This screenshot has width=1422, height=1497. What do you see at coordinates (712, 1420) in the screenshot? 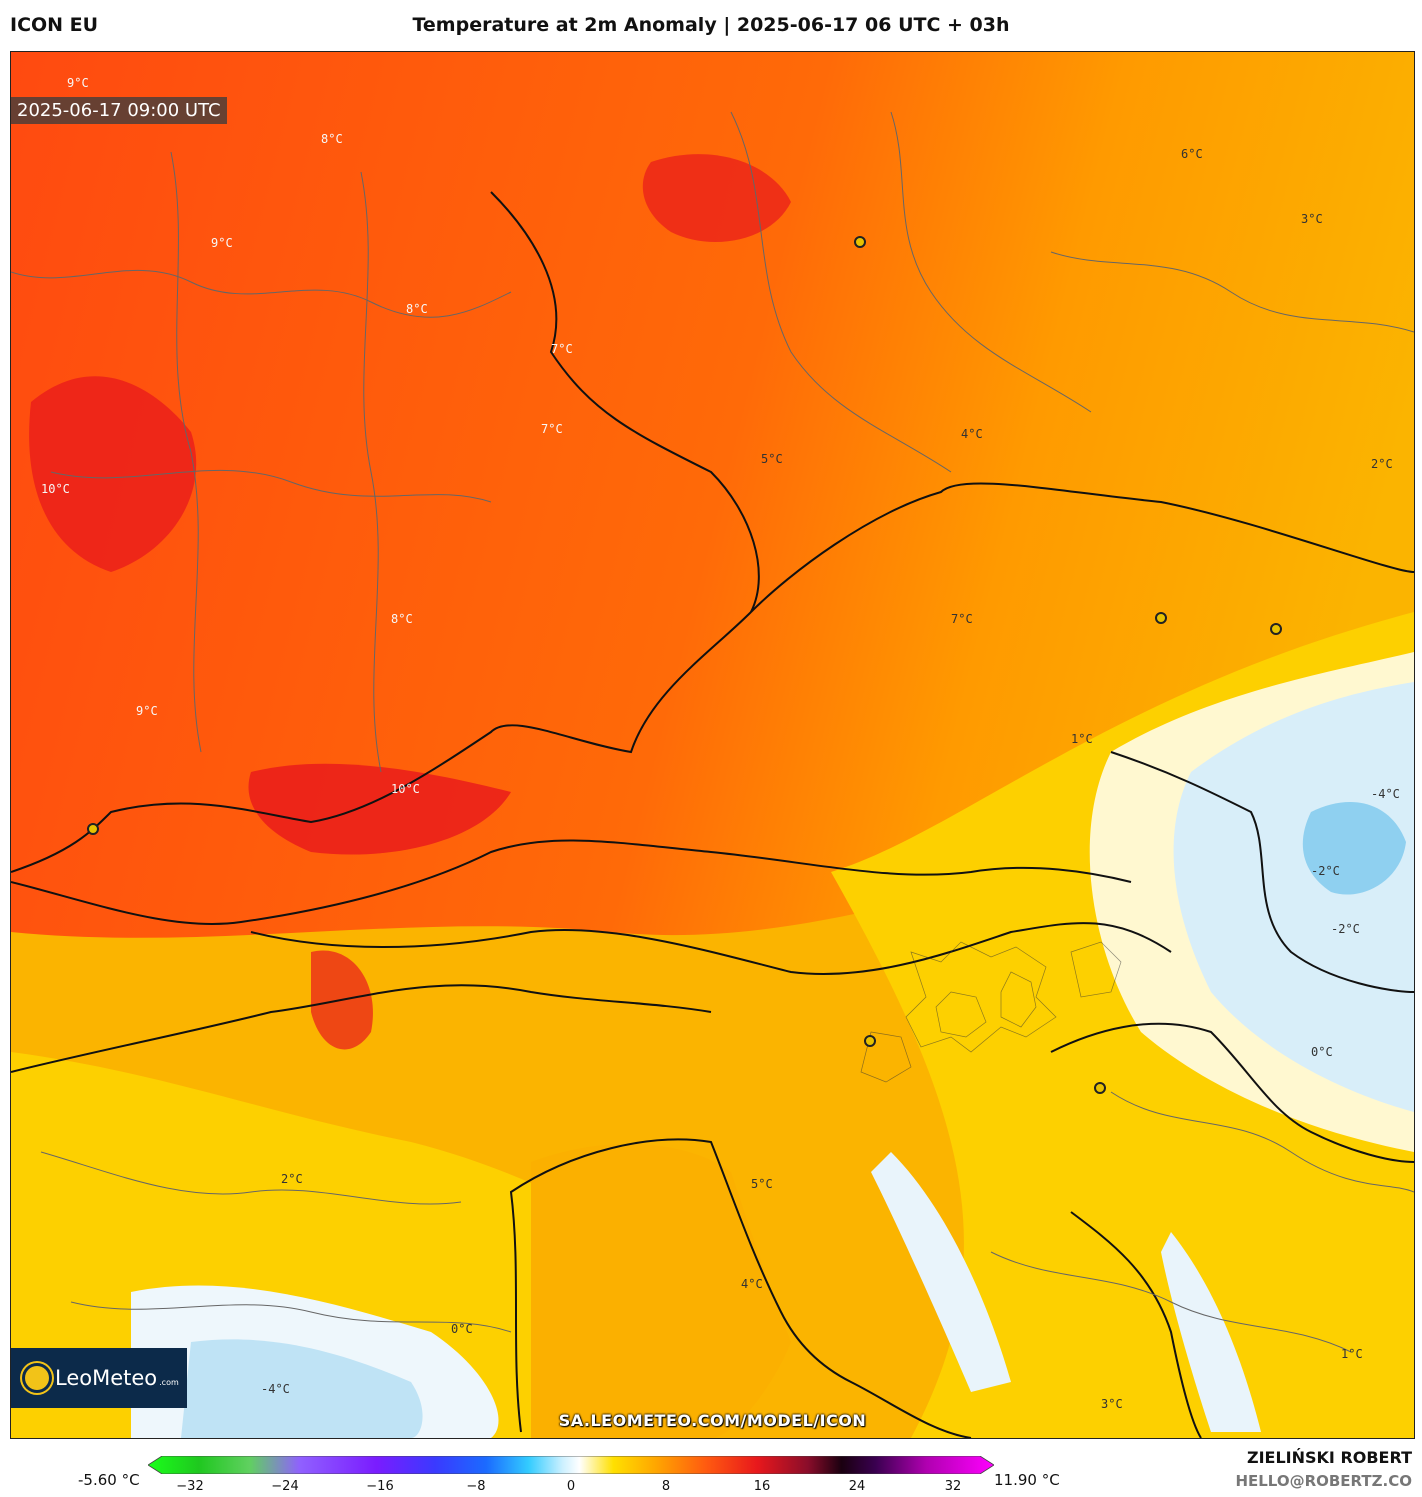
I see `source-url: SA.LEOMETEO.COM/MODEL/ICON` at bounding box center [712, 1420].